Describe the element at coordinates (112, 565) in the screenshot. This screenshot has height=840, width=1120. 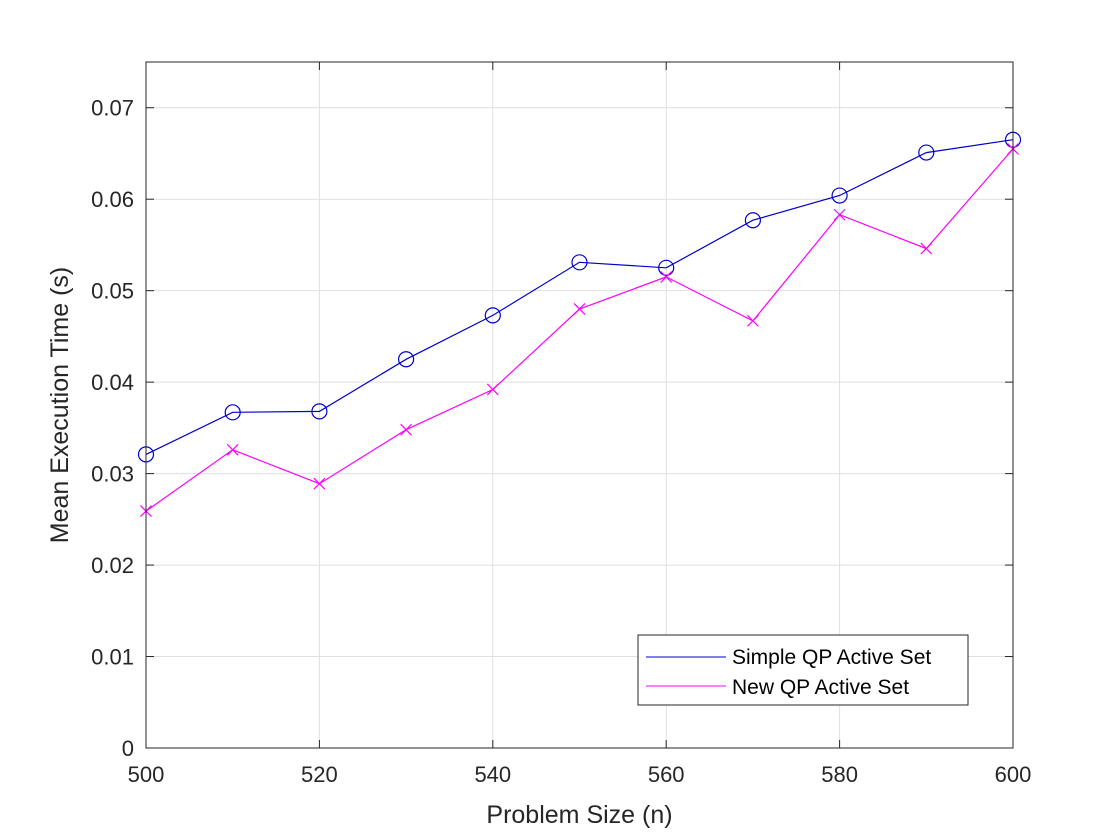
I see `y-tick-label: 0.02` at that location.